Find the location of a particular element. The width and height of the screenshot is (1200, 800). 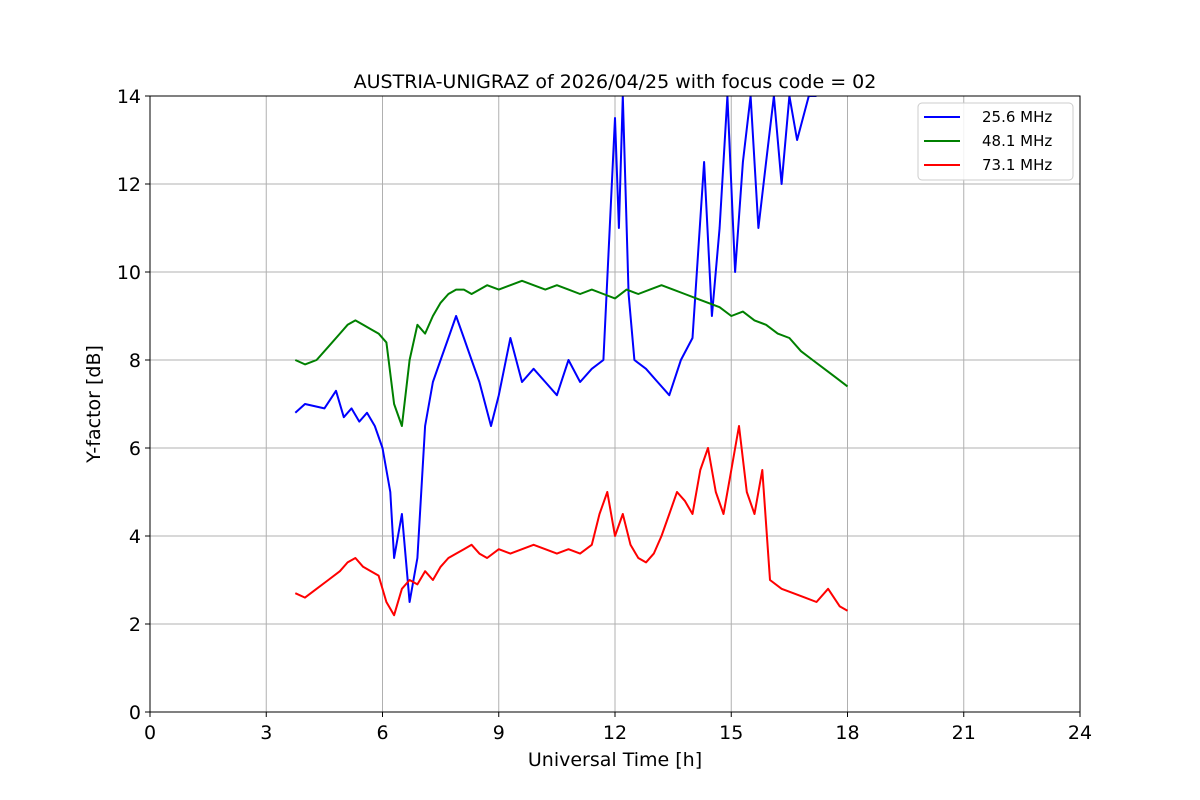

legend: 25.6 MHz 48.1 MHz 73.1 MHz is located at coordinates (995, 141).